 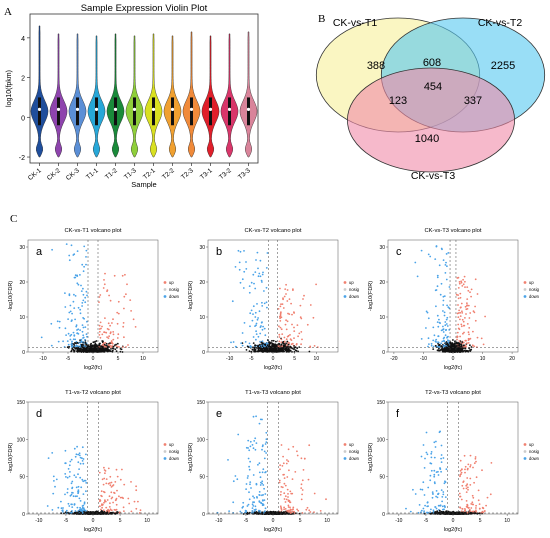 What do you see at coordinates (273, 530) in the screenshot?
I see `x-axis-label-e: log2(fc)` at bounding box center [273, 530].